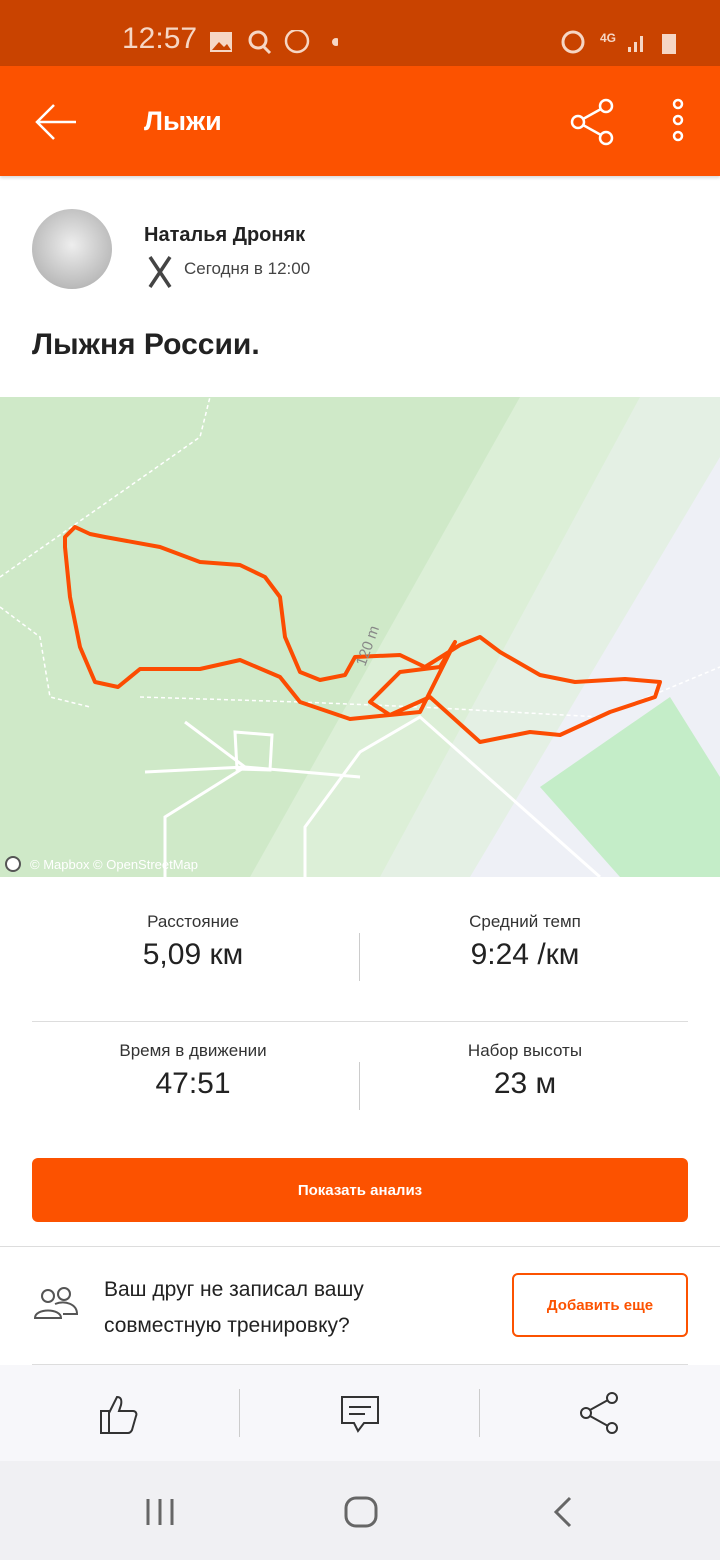 This screenshot has width=720, height=1560. What do you see at coordinates (608, 38) in the screenshot?
I see `svg-text: 4G` at bounding box center [608, 38].